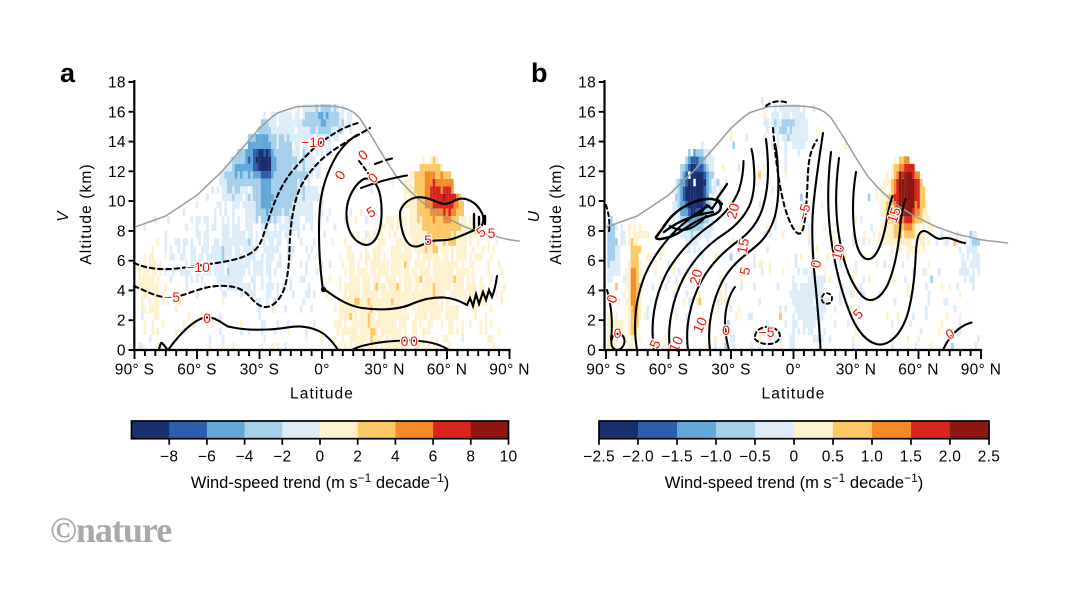 This screenshot has width=1066, height=600. I want to click on svg-text: −2.0, so click(638, 456).